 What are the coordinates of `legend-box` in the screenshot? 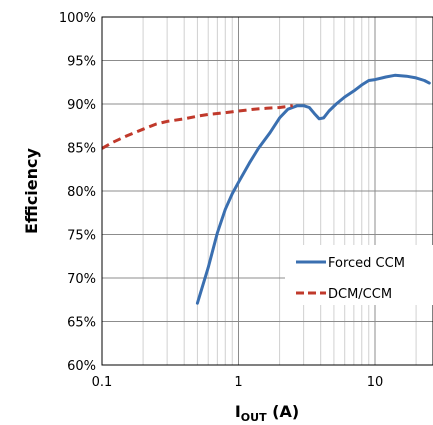 It's located at (359, 275).